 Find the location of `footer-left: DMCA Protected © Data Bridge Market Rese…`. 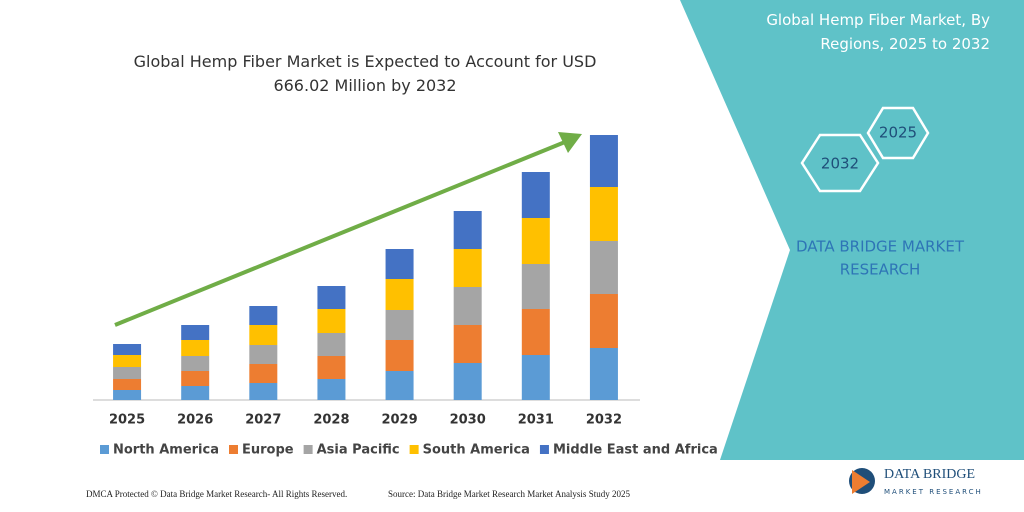

footer-left: DMCA Protected © Data Bridge Market Rese… is located at coordinates (217, 494).